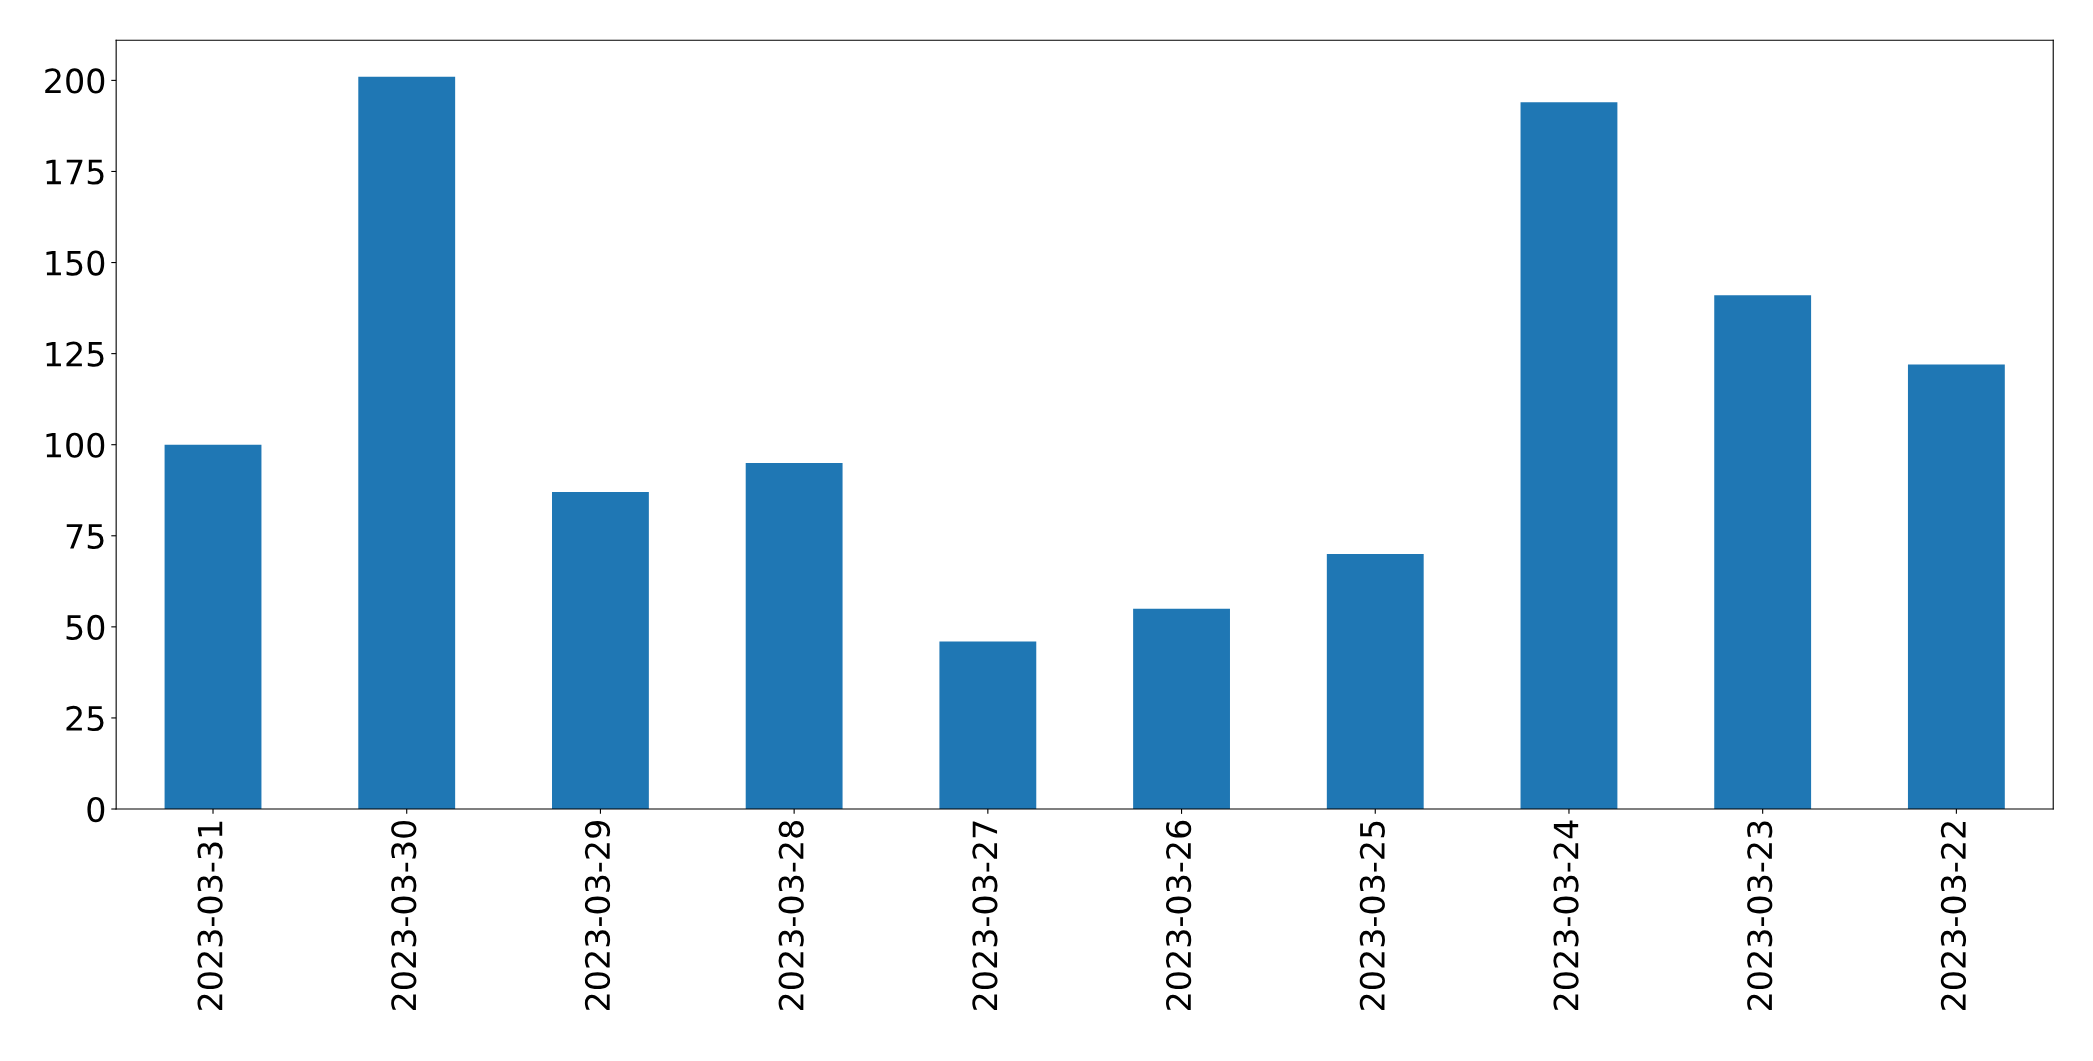 The width and height of the screenshot is (2093, 1061). Describe the element at coordinates (597, 916) in the screenshot. I see `x-tick-label: 2023-03-29` at that location.